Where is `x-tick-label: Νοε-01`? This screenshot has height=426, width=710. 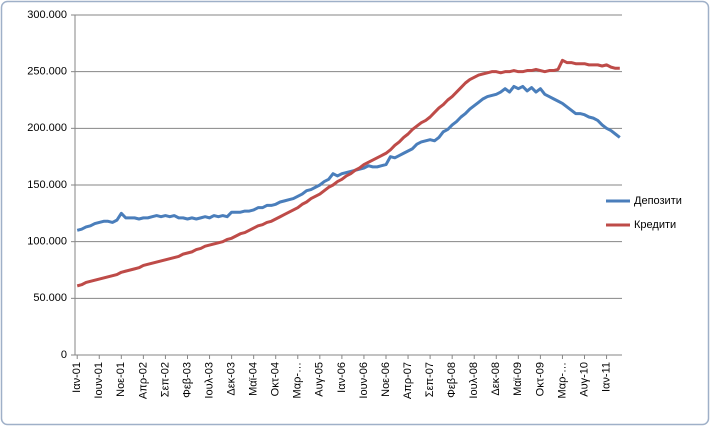
x-tick-label: Νοε-01 is located at coordinates (121, 379).